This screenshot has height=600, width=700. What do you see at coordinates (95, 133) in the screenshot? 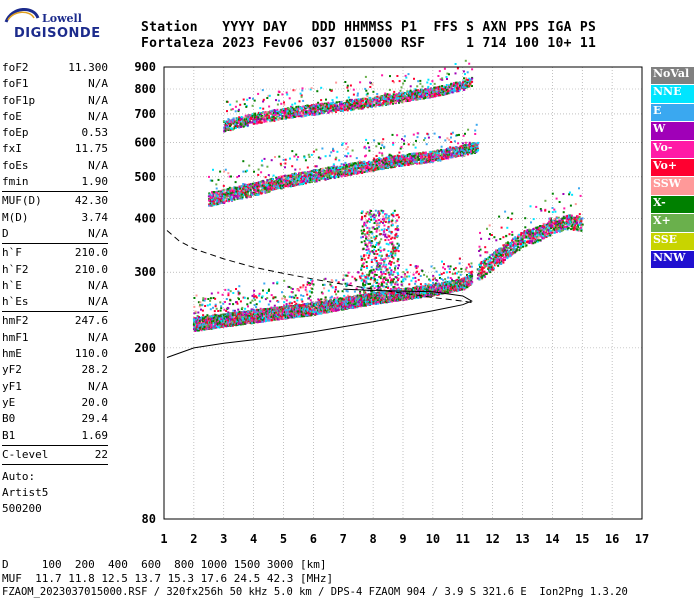
I see `param-value: 0.53` at bounding box center [95, 133].